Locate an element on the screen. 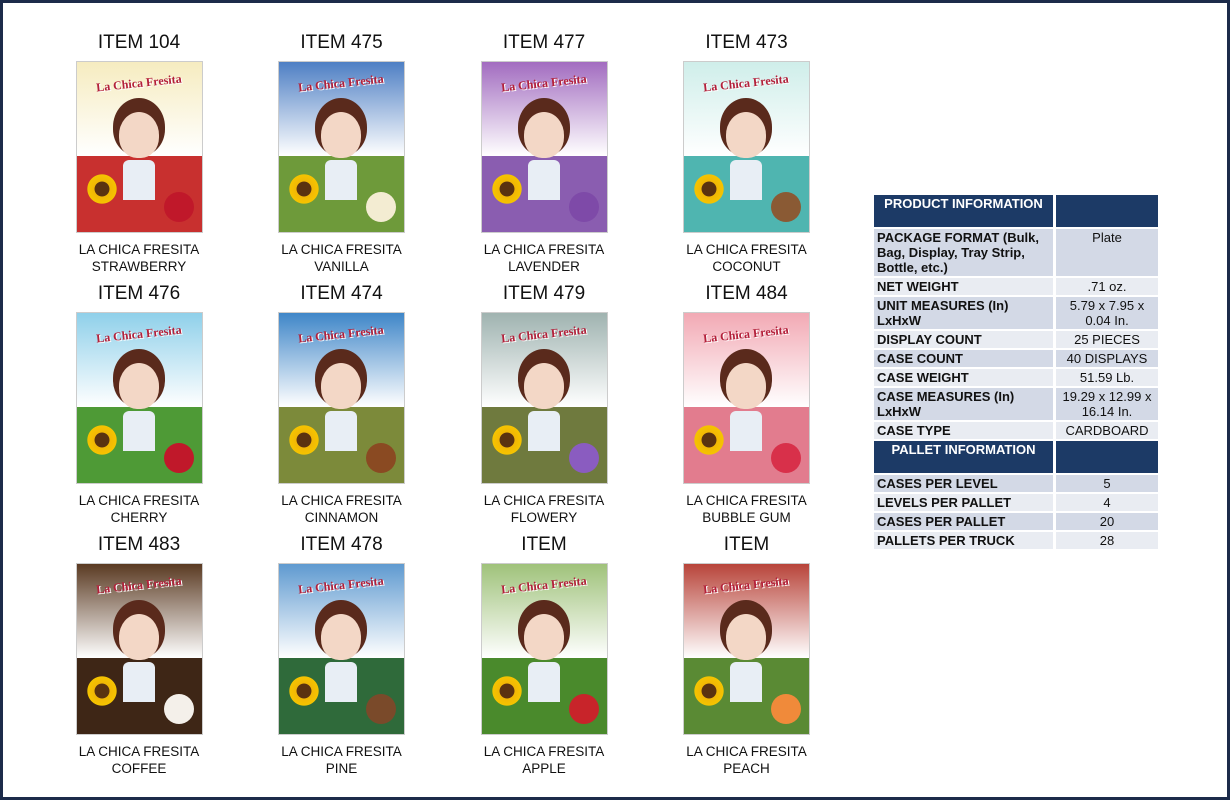 This screenshot has height=800, width=1230. product-caption: LA CHICA FRESITA PEACH is located at coordinates (747, 760).